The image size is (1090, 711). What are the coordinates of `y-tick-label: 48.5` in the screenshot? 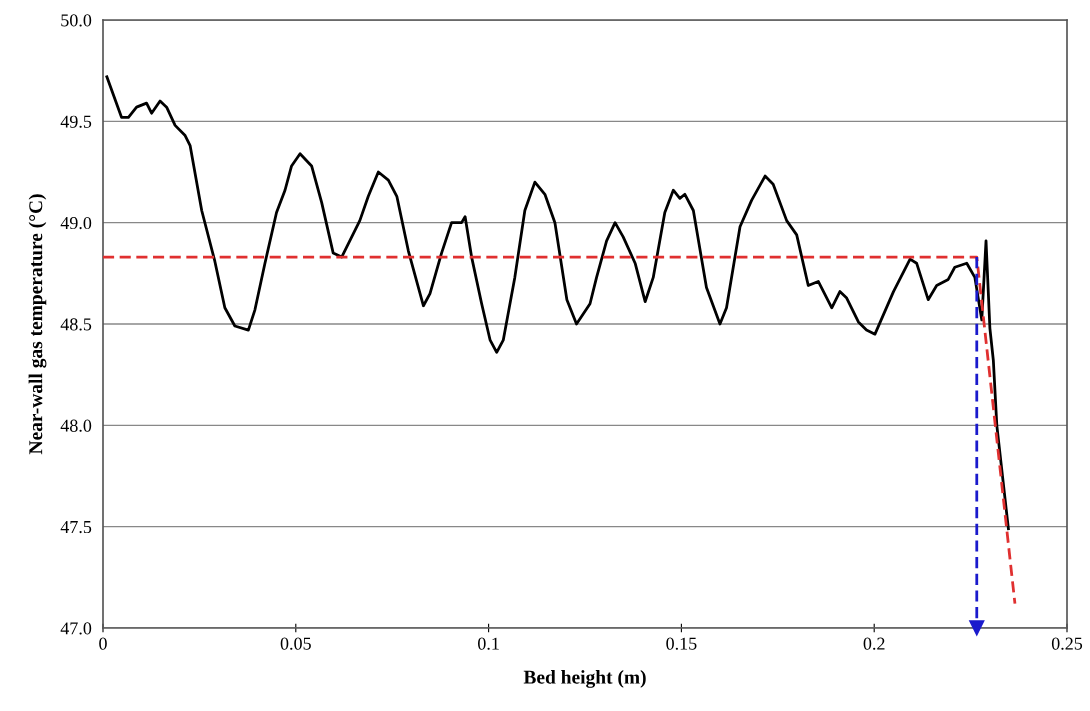 It's located at (76, 324).